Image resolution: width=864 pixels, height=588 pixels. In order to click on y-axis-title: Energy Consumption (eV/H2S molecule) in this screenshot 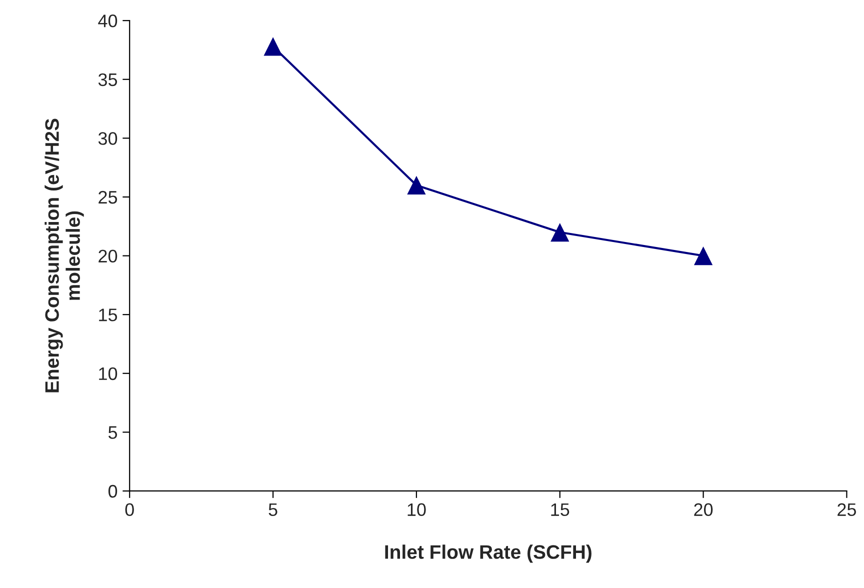, I will do `click(64, 255)`.